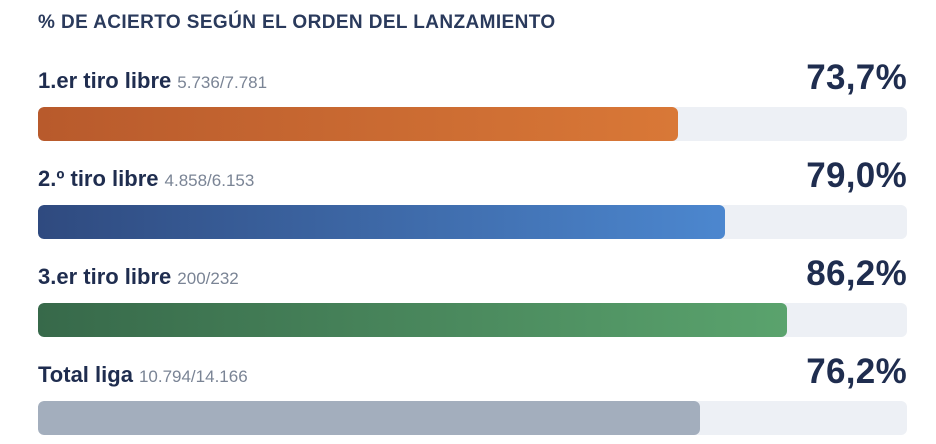 This screenshot has height=444, width=936. I want to click on value-label: 86,2%, so click(856, 273).